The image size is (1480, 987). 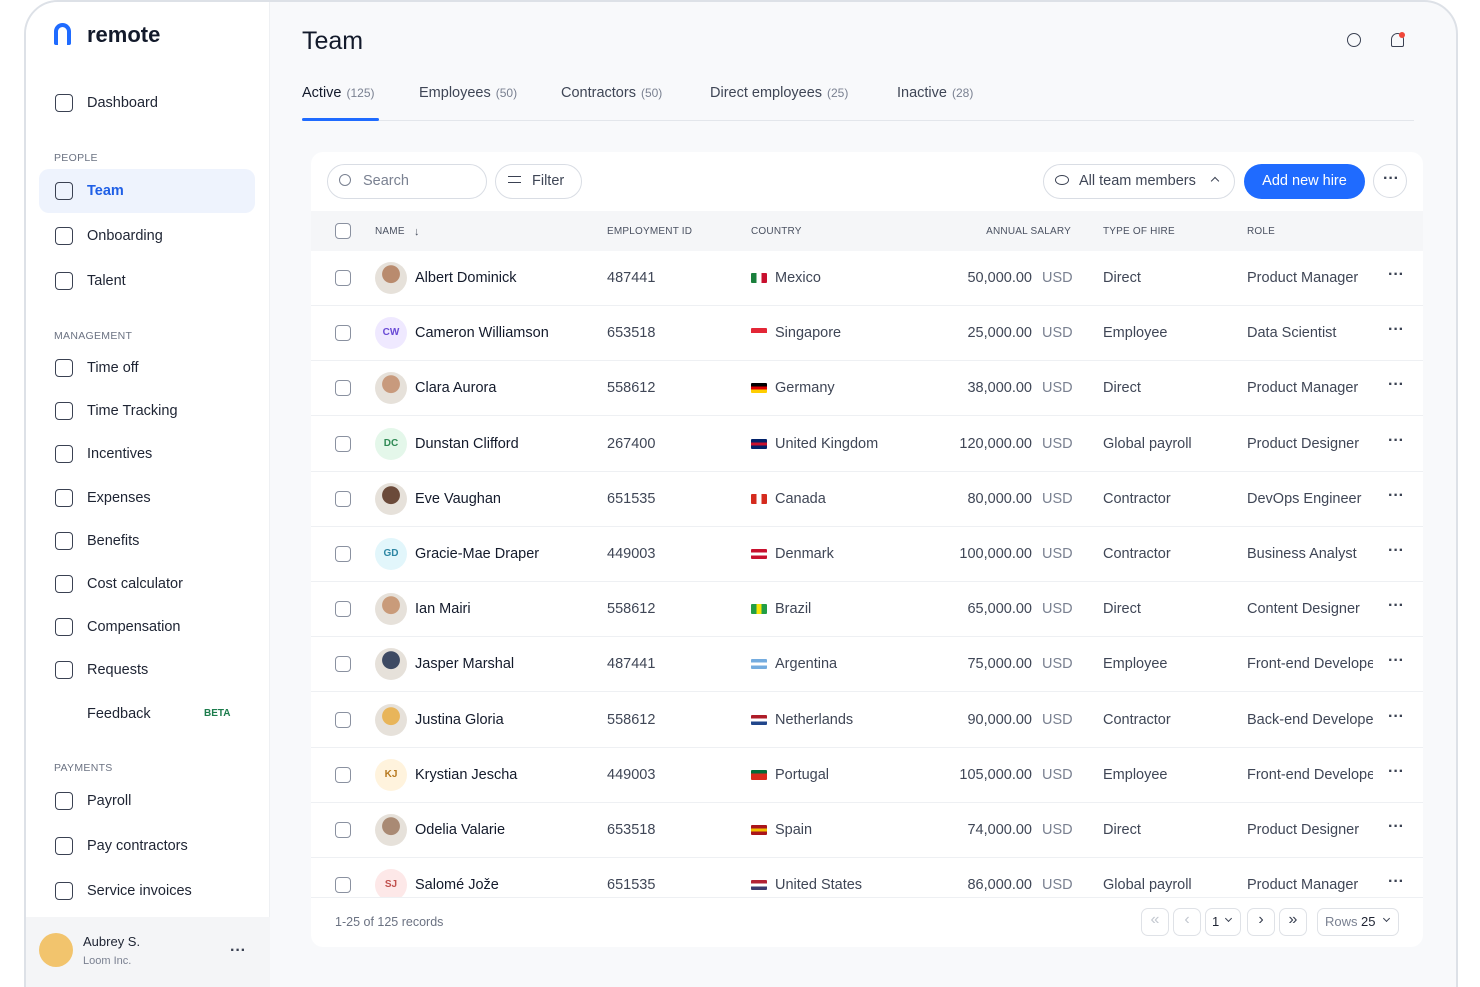 I want to click on nav-item: Pay contractors, so click(x=137, y=846).